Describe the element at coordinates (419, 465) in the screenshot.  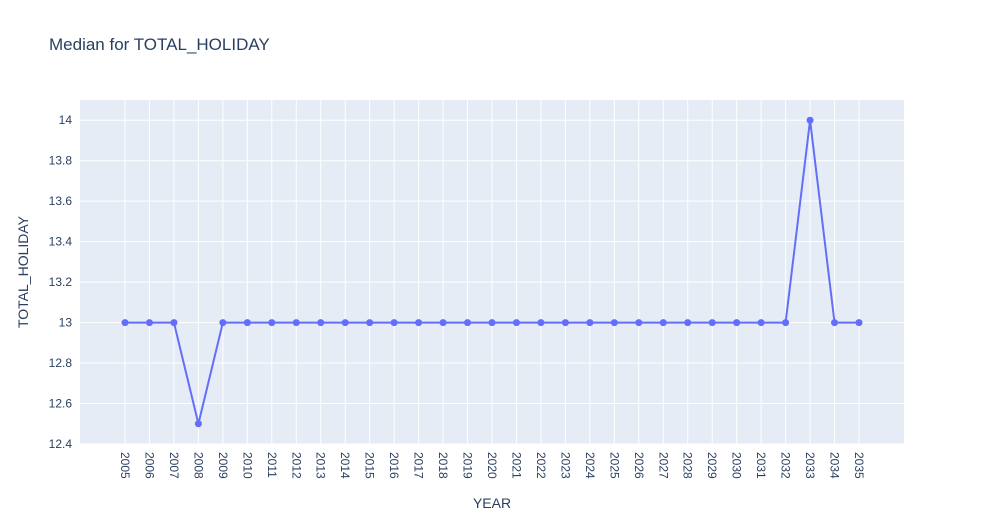
I see `x-tick-label: 2017` at that location.